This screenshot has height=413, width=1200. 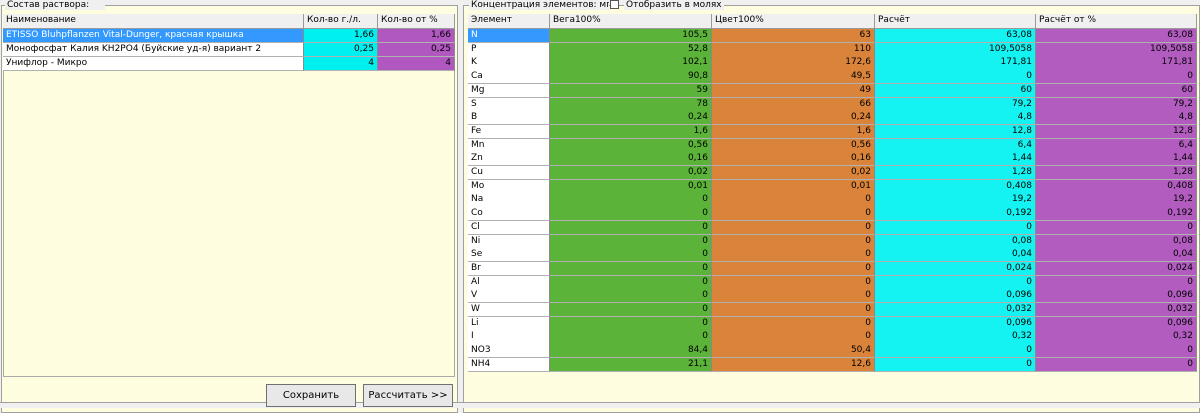 I want to click on concentration-value: 63, so click(x=793, y=36).